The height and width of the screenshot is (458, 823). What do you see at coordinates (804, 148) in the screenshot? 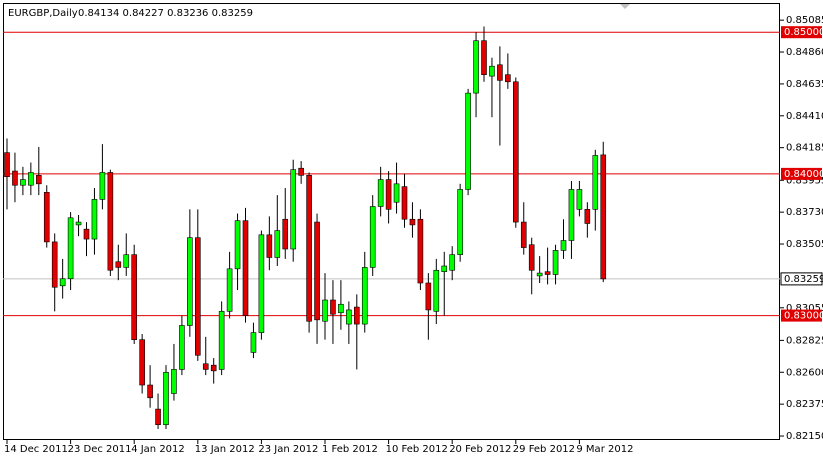
I see `y-tick-label: 0.84185` at bounding box center [804, 148].